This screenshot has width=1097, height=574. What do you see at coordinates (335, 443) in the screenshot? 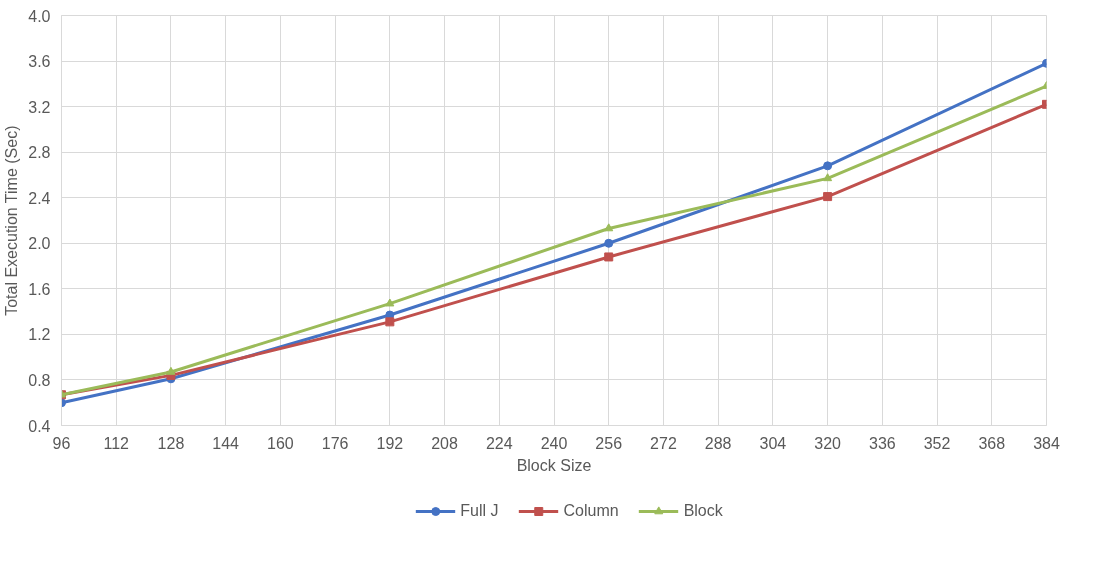
I see `x-tick-label: 176` at bounding box center [335, 443].